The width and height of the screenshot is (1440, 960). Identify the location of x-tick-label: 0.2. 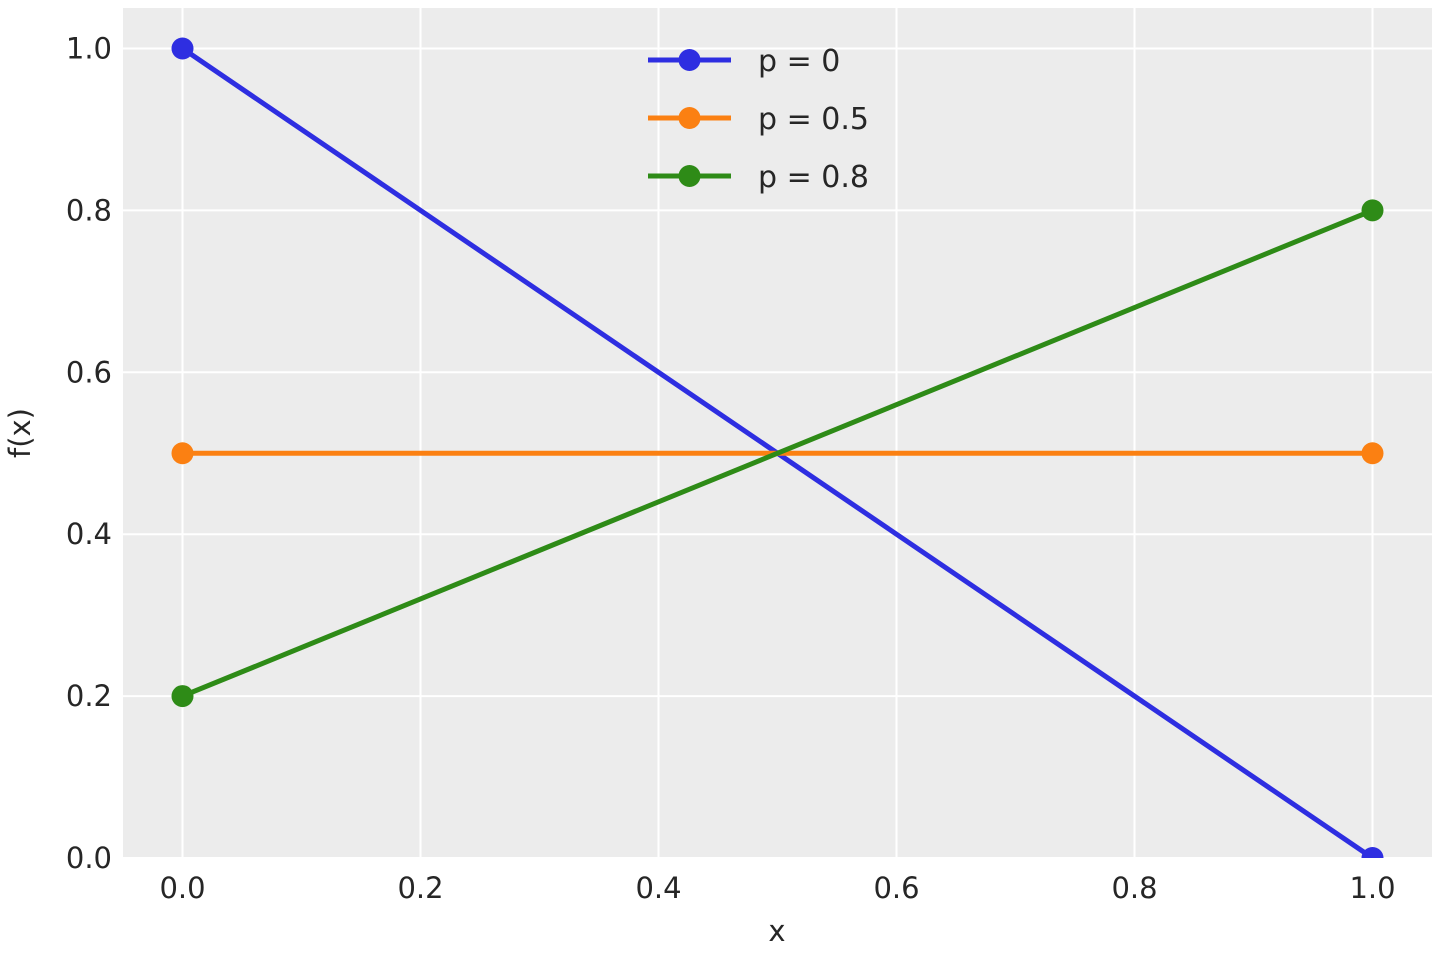
(420, 888).